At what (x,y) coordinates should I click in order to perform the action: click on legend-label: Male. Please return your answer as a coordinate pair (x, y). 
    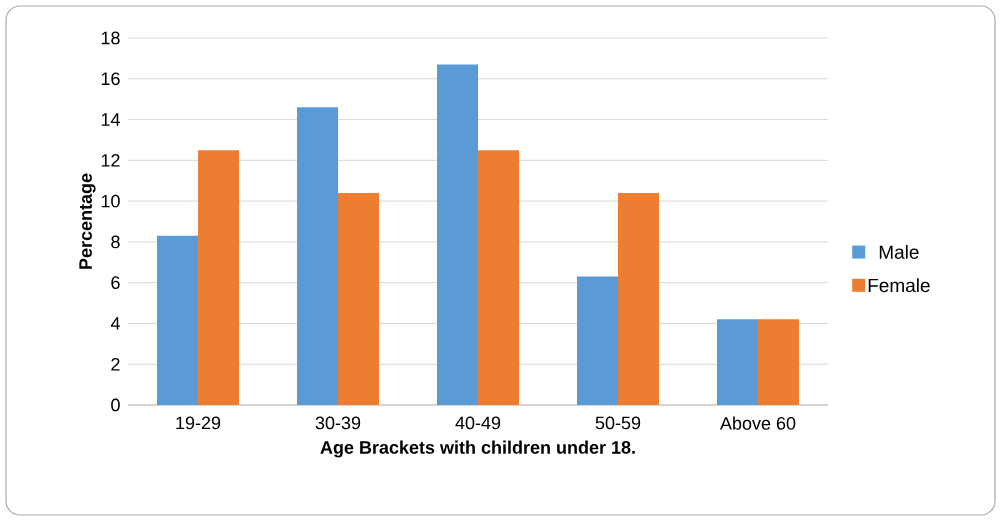
    Looking at the image, I should click on (899, 251).